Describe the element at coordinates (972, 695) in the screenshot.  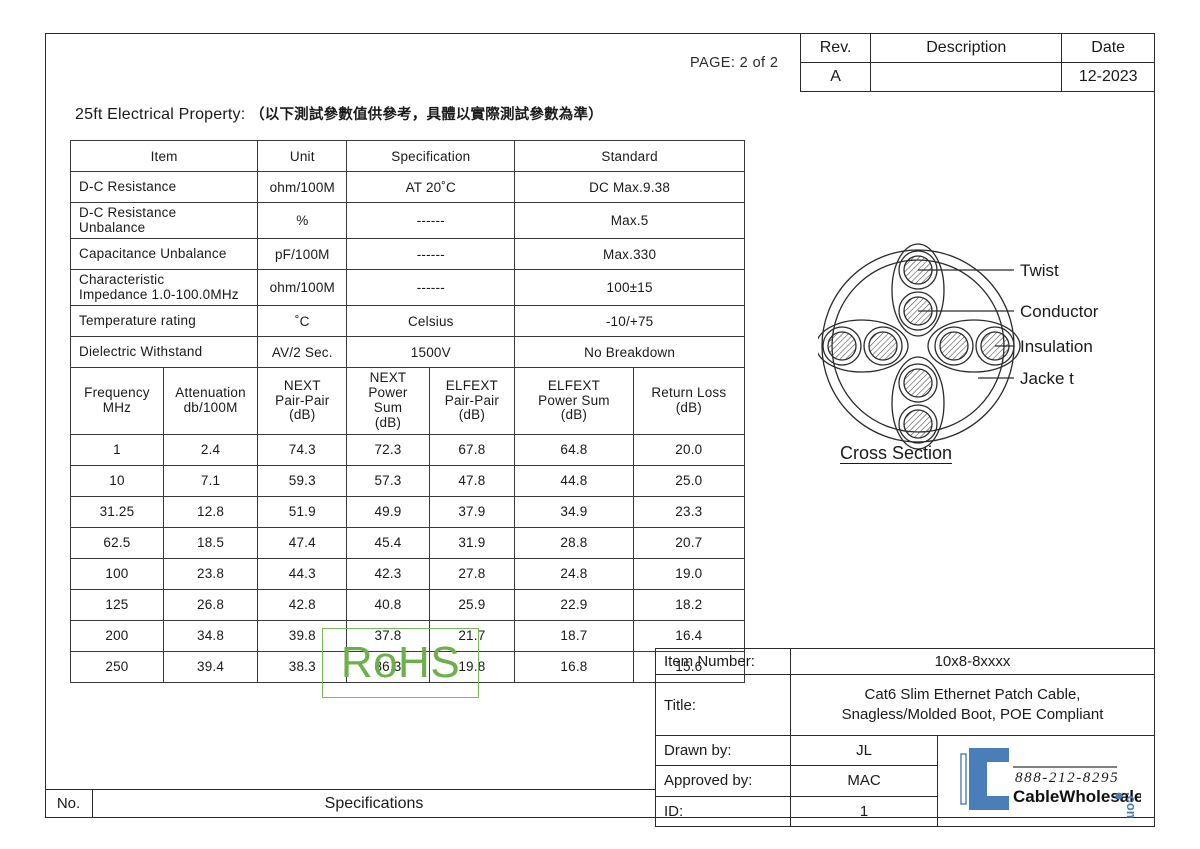
I see `title-line1: Cat6 Slim Ethernet Patch Cable,` at that location.